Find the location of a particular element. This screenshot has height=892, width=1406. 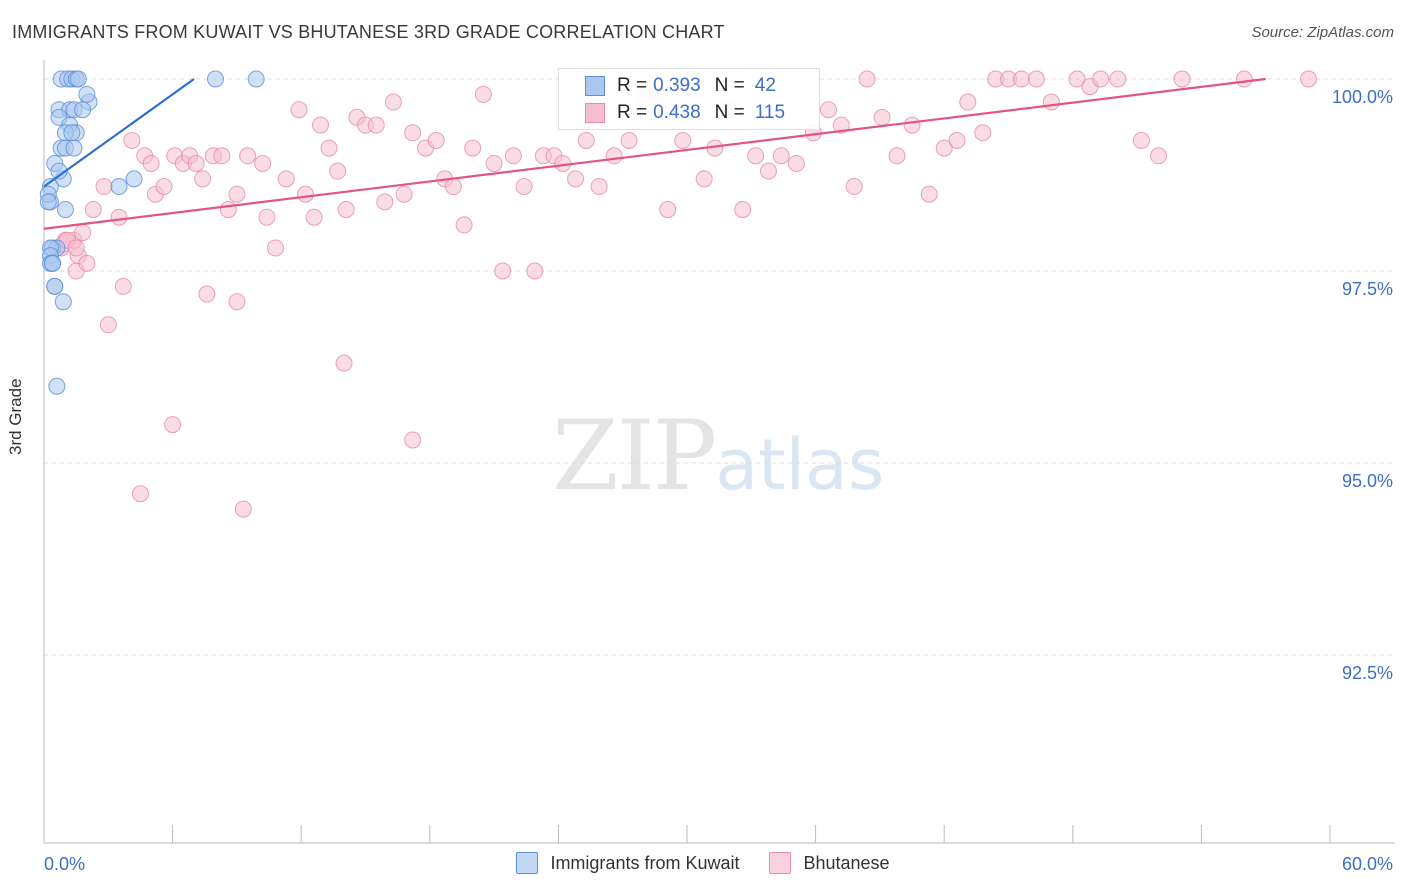

bhutanese-n-label: N = is located at coordinates (729, 112).